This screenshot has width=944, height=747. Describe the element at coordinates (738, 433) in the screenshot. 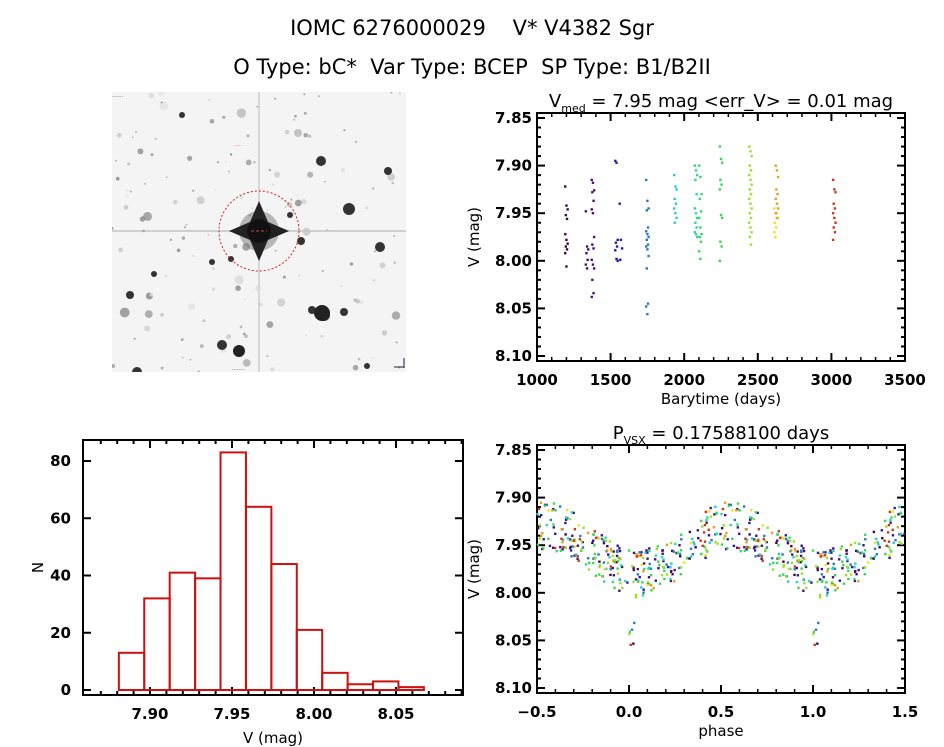

I see `plot-title-rest: = 0.17588100 days` at that location.